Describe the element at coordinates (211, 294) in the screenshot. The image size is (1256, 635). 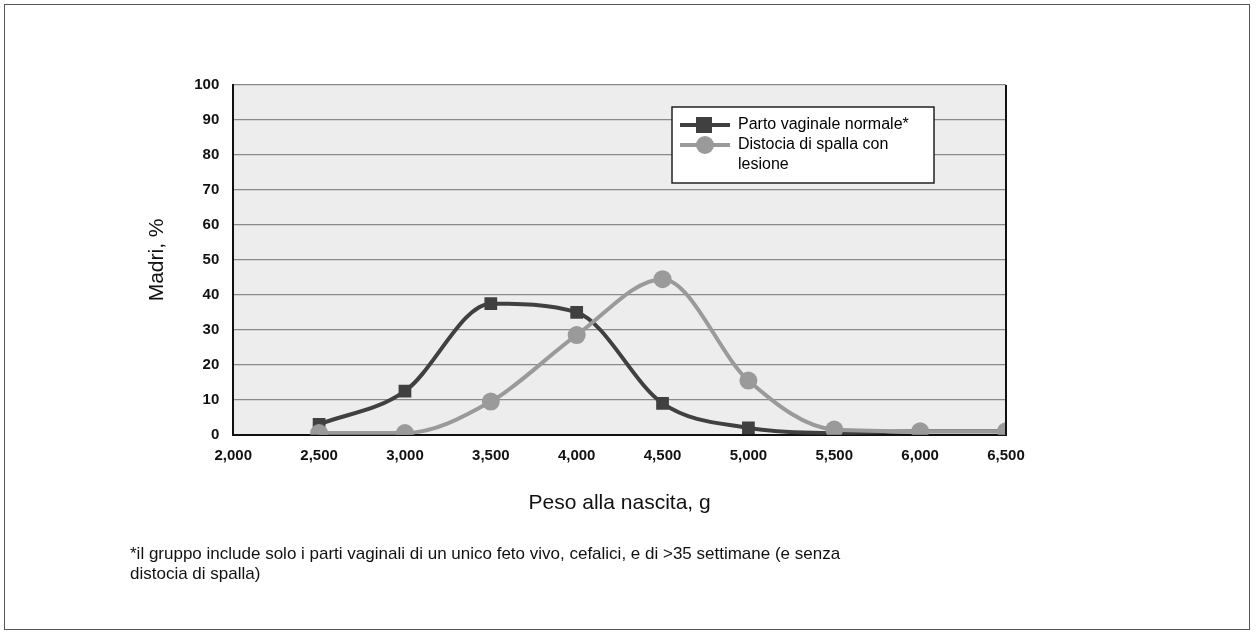
I see `y-tick-label: 40` at that location.